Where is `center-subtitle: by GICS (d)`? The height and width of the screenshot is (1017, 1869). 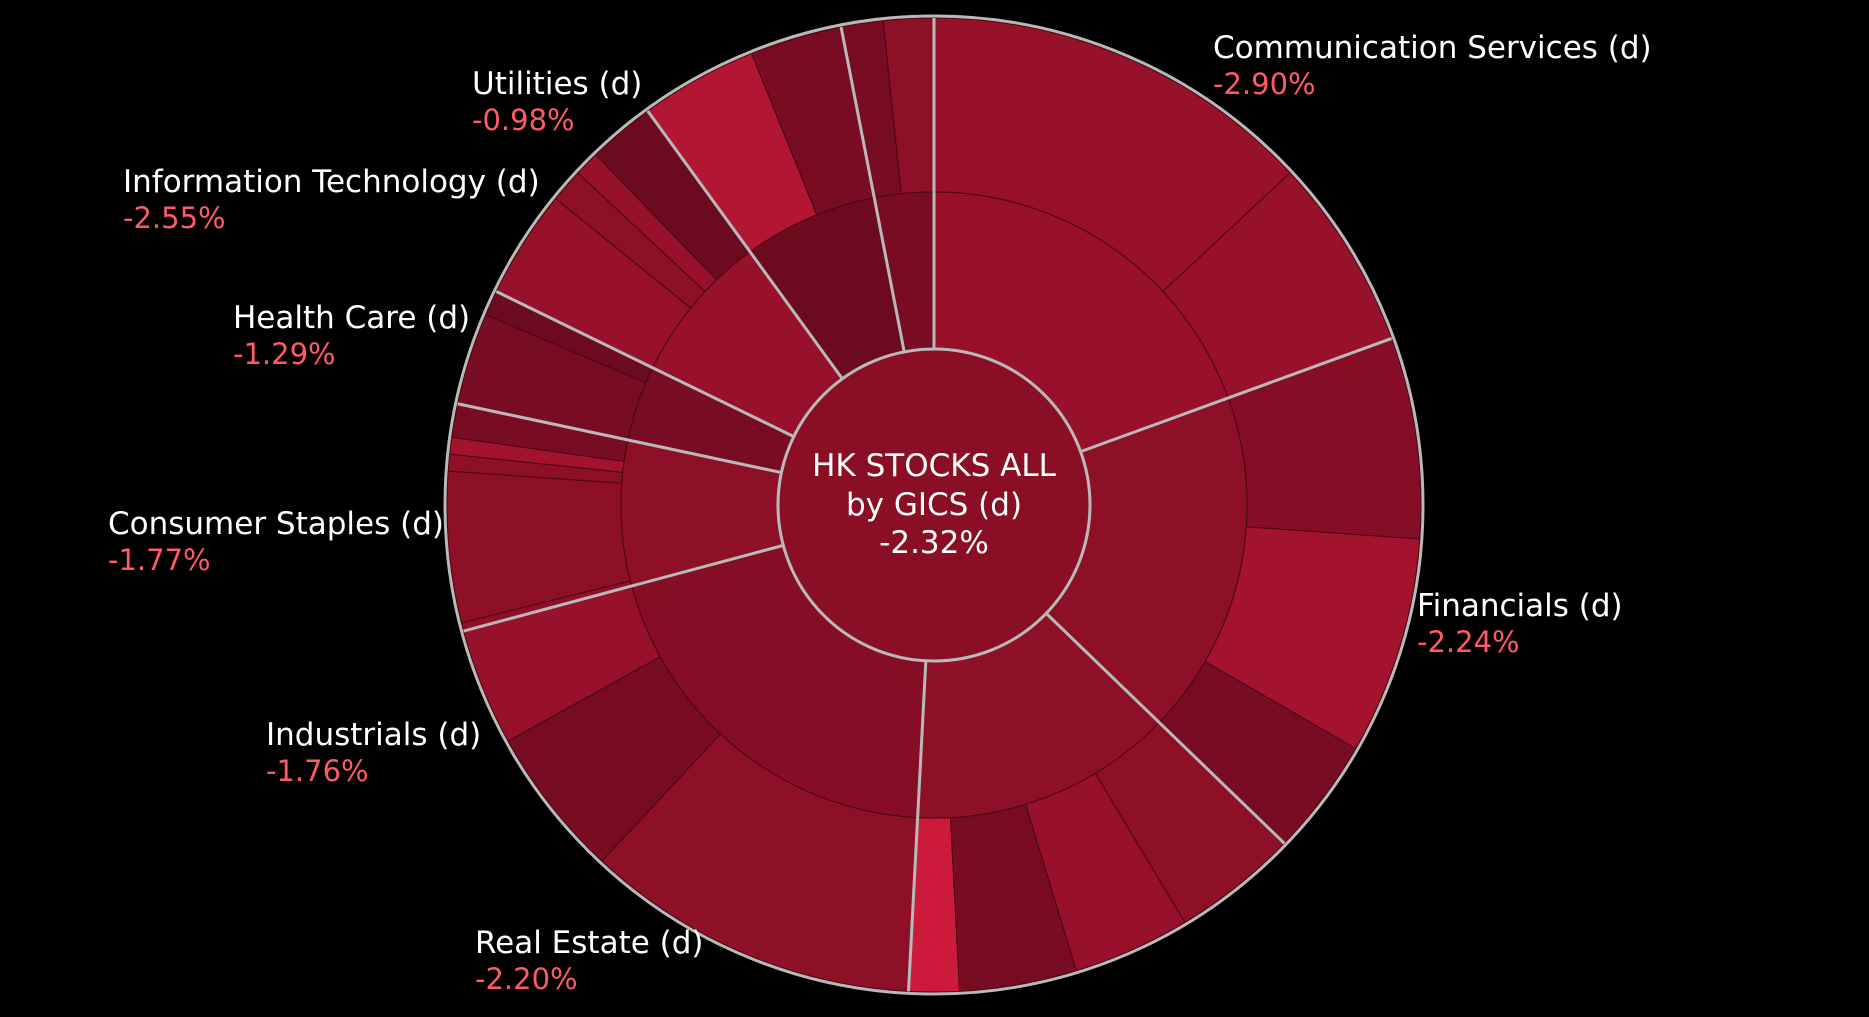 center-subtitle: by GICS (d) is located at coordinates (934, 505).